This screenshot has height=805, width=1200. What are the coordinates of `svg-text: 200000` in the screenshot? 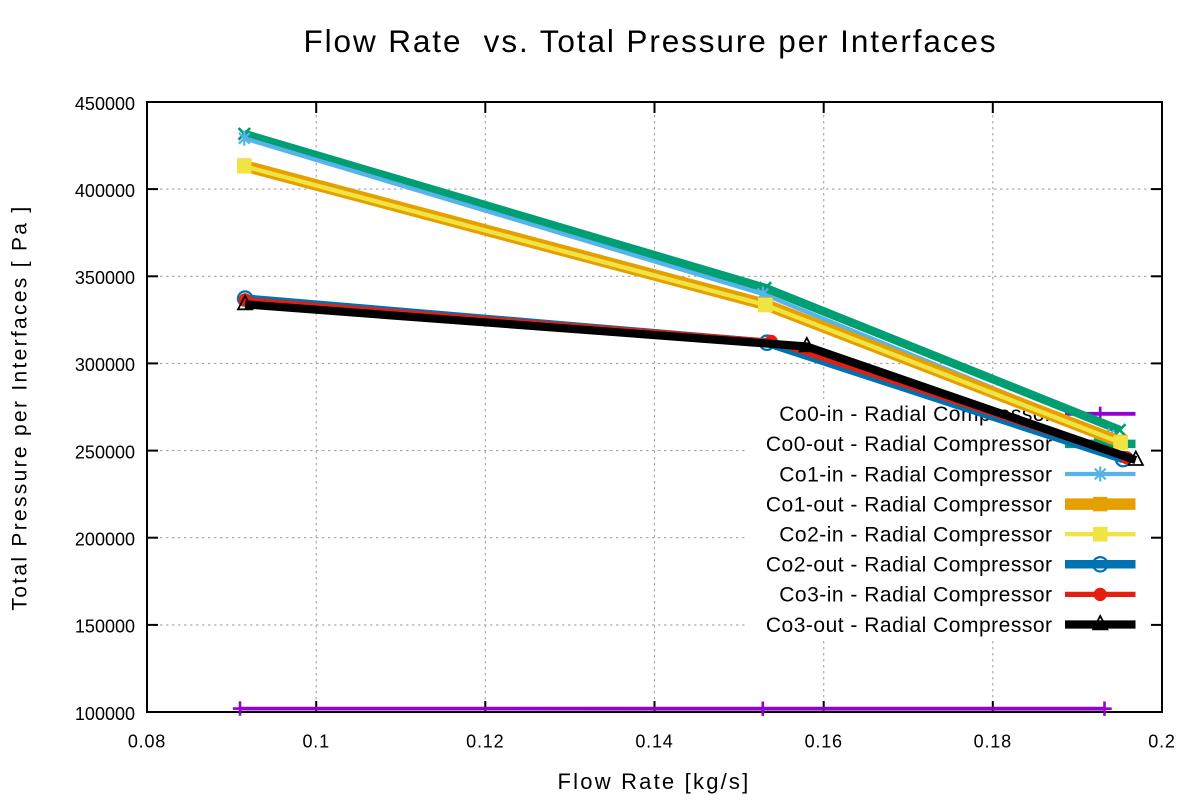 It's located at (105, 540).